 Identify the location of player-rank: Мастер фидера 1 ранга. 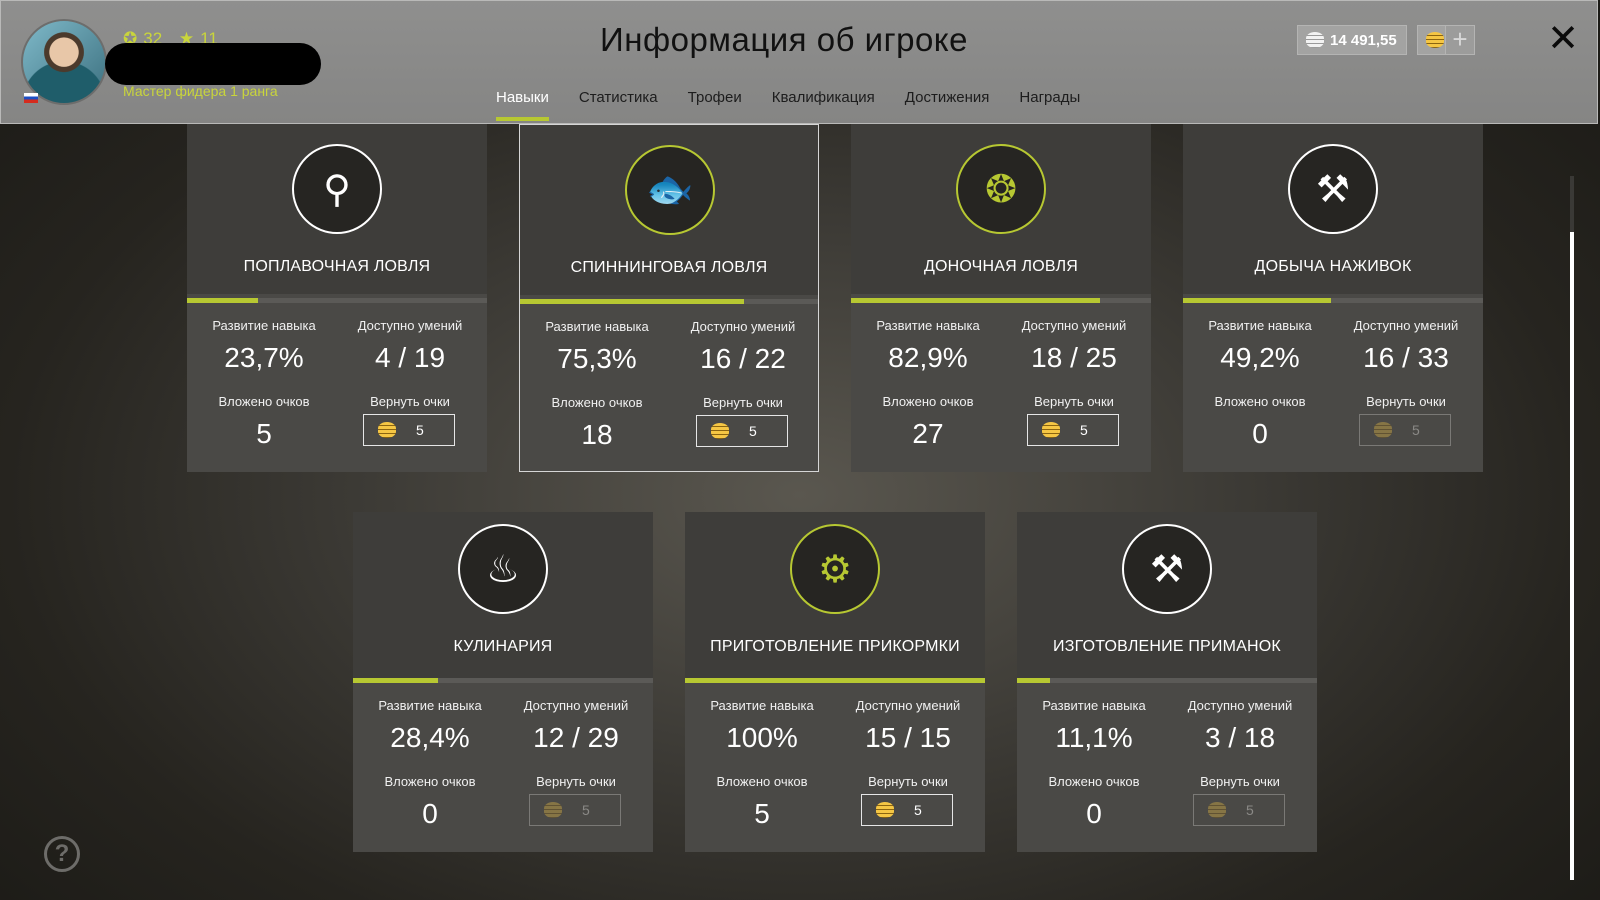
(200, 91).